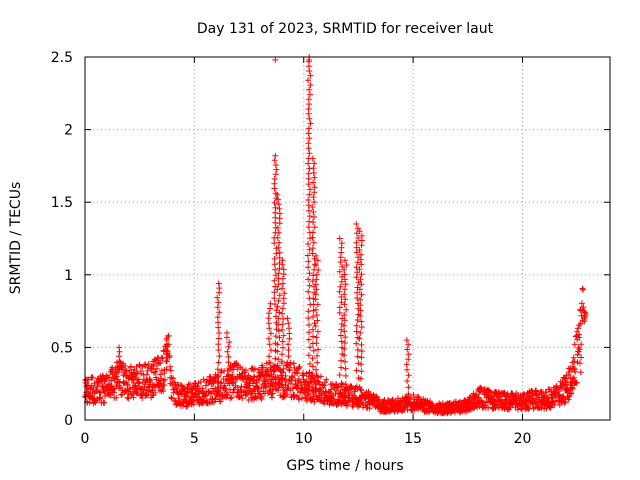 The image size is (640, 480). I want to click on y-tick-label: 2.5, so click(62, 58).